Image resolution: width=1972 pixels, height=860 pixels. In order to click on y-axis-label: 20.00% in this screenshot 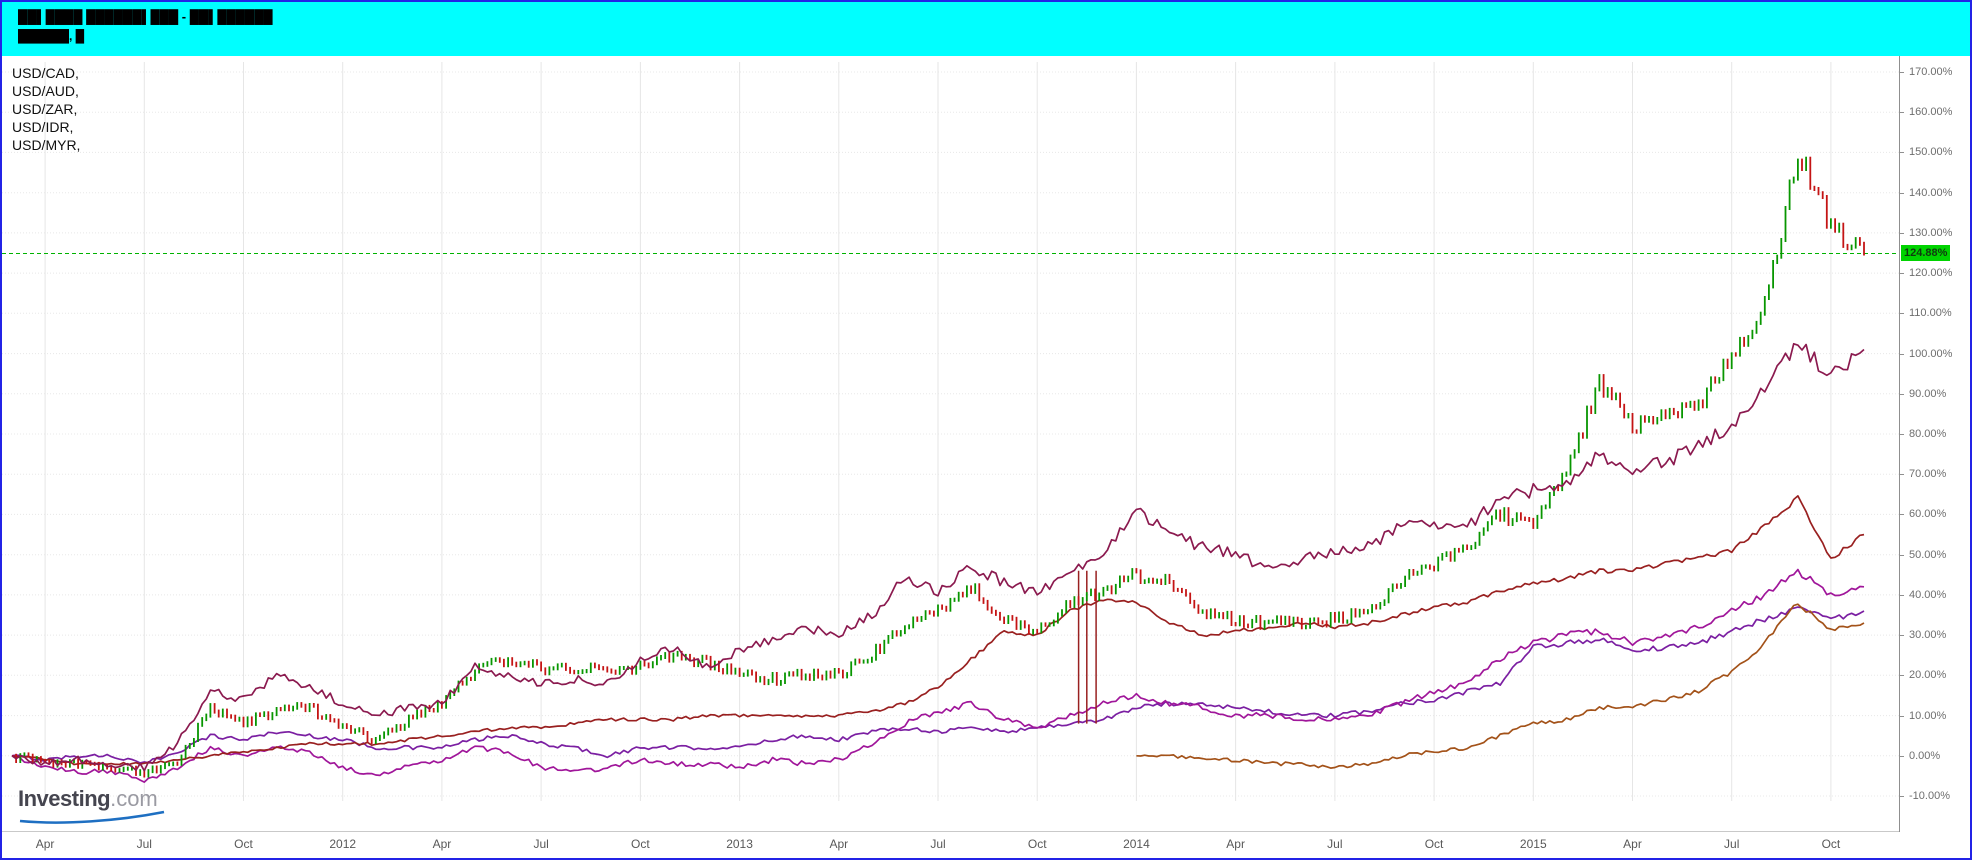, I will do `click(1928, 675)`.